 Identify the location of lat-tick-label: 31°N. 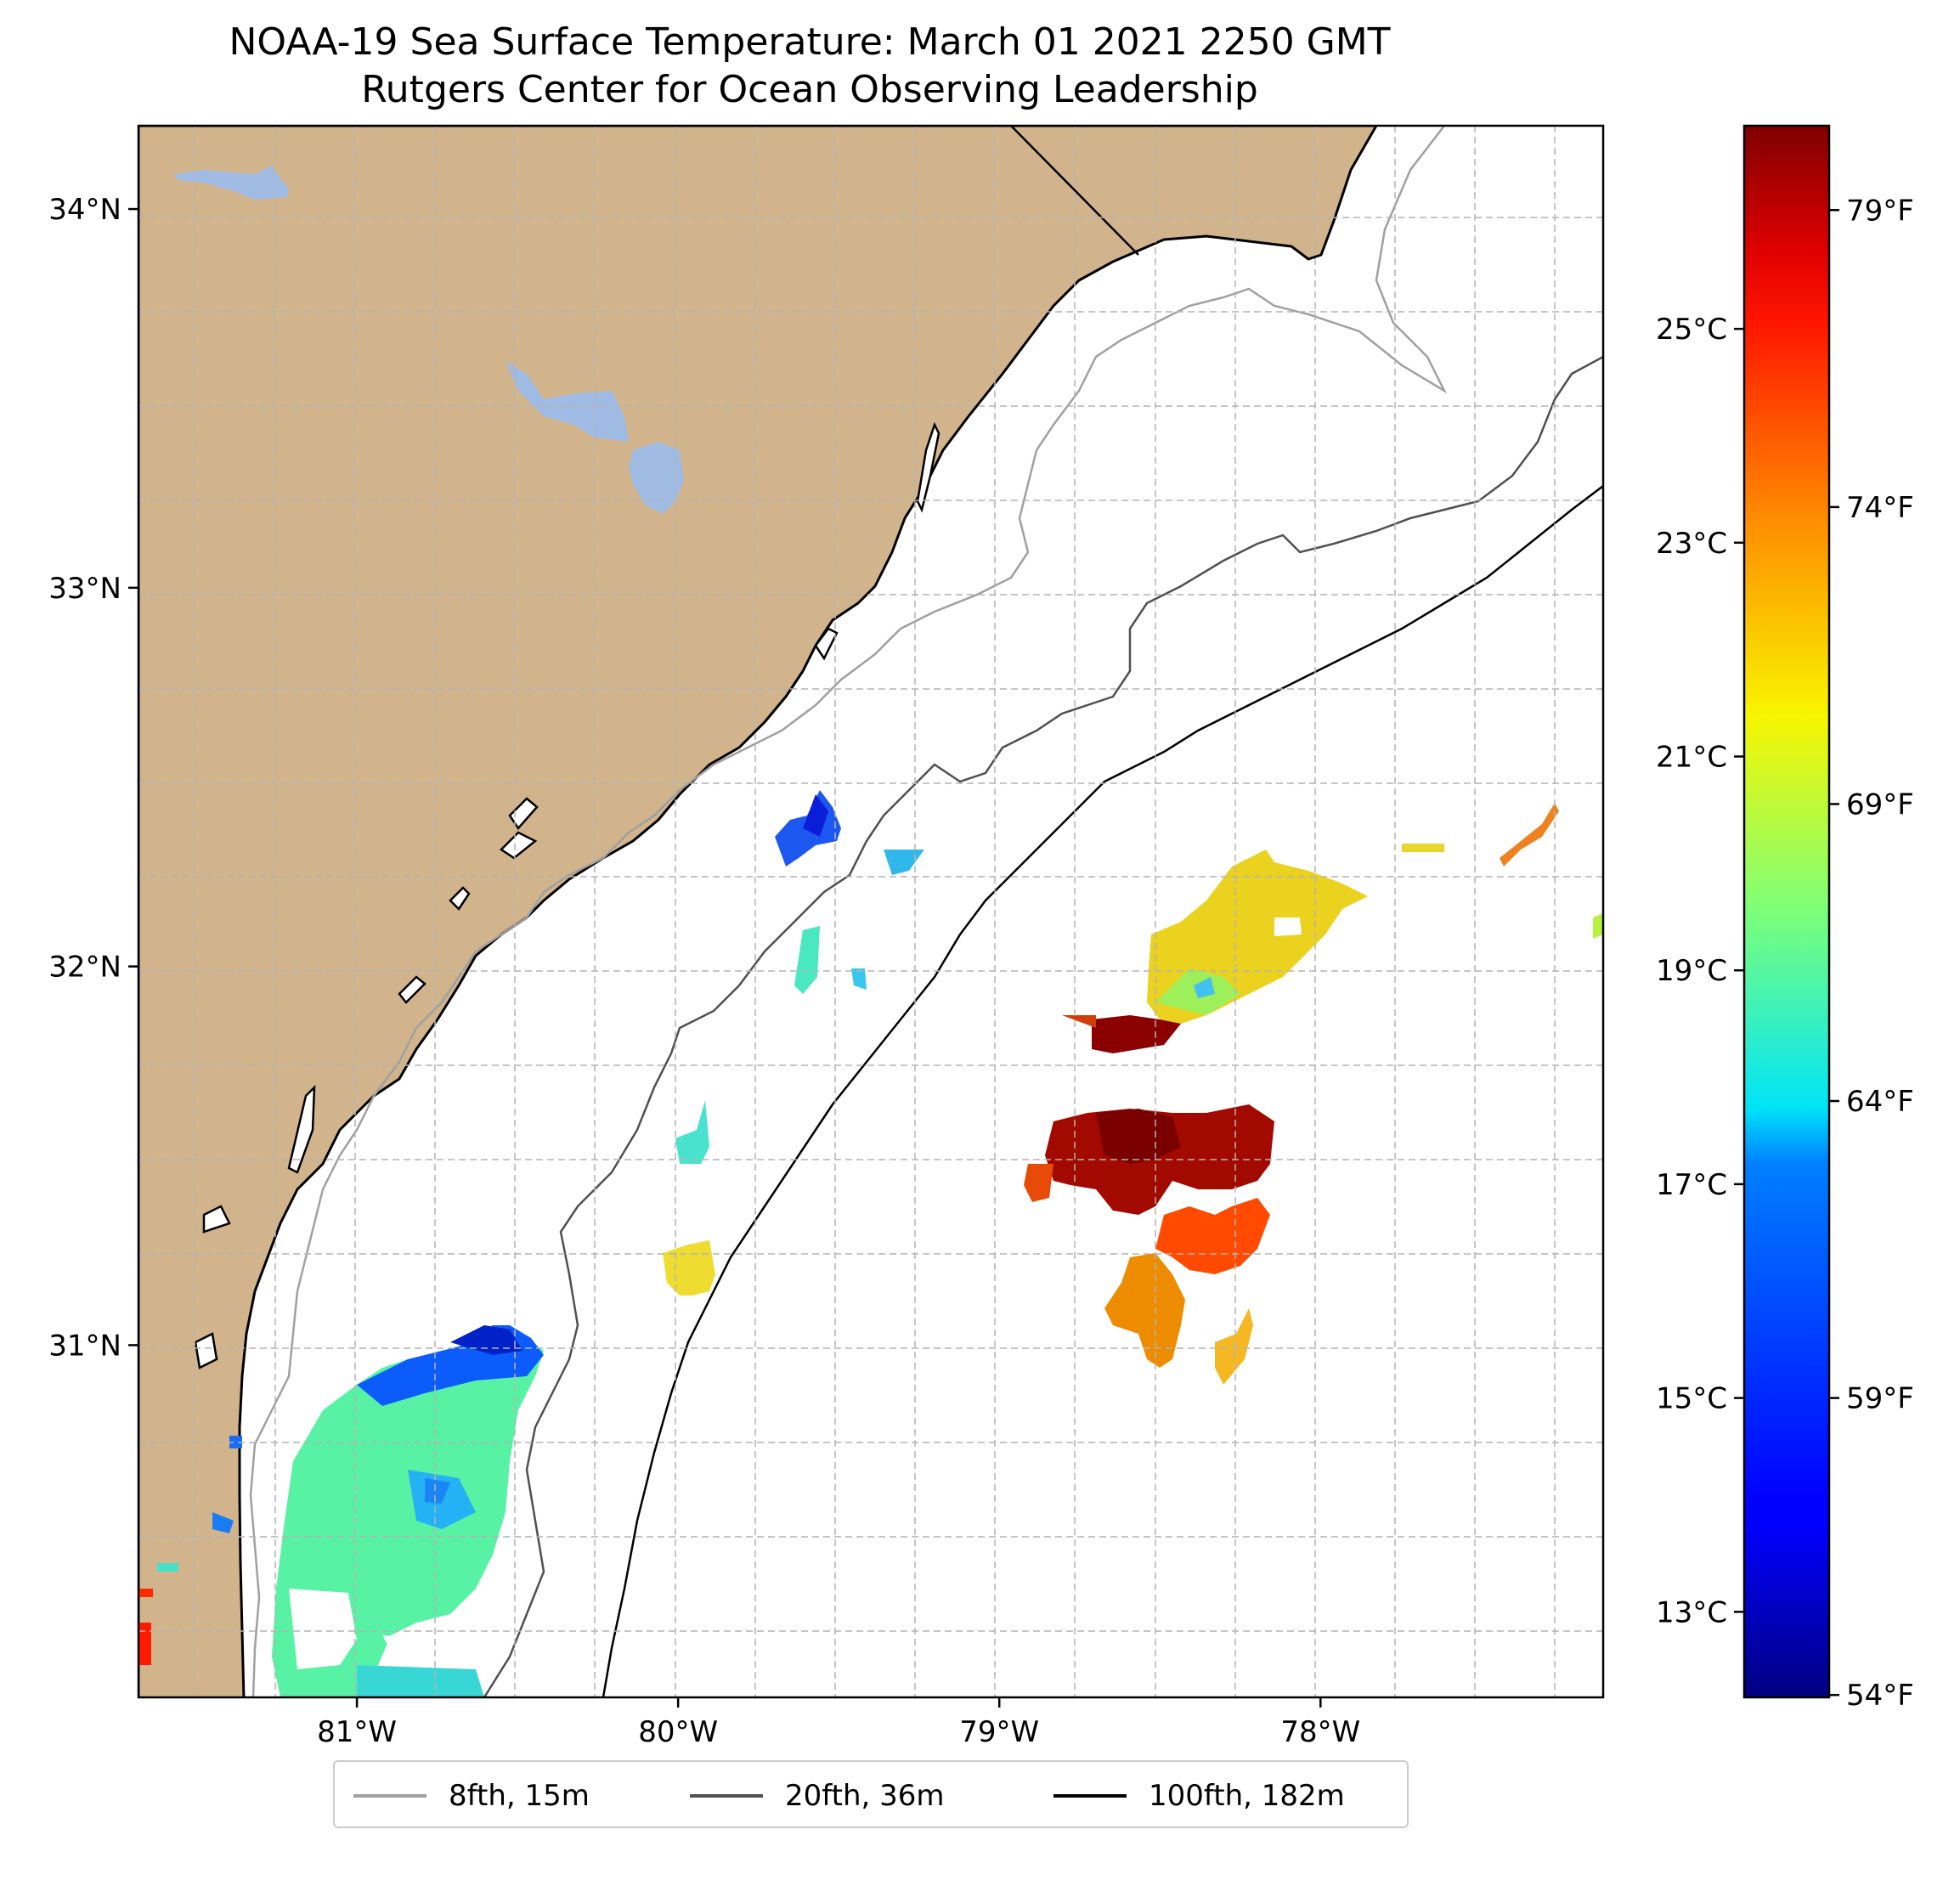
(85, 1346).